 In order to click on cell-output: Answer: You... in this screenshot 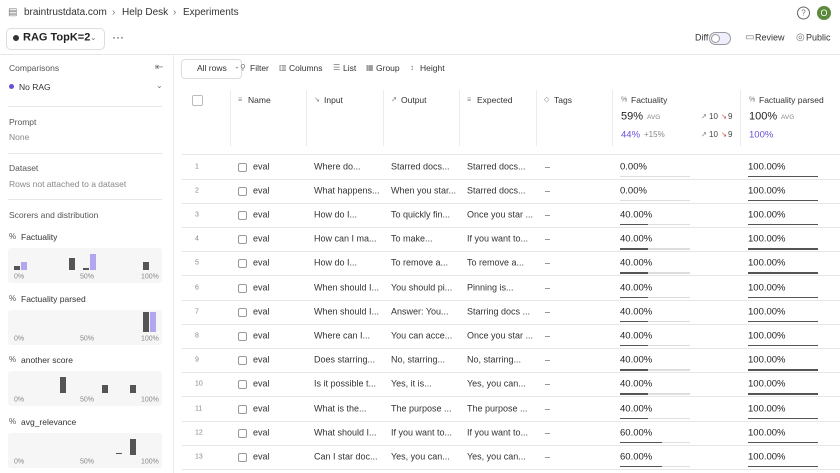, I will do `click(420, 311)`.